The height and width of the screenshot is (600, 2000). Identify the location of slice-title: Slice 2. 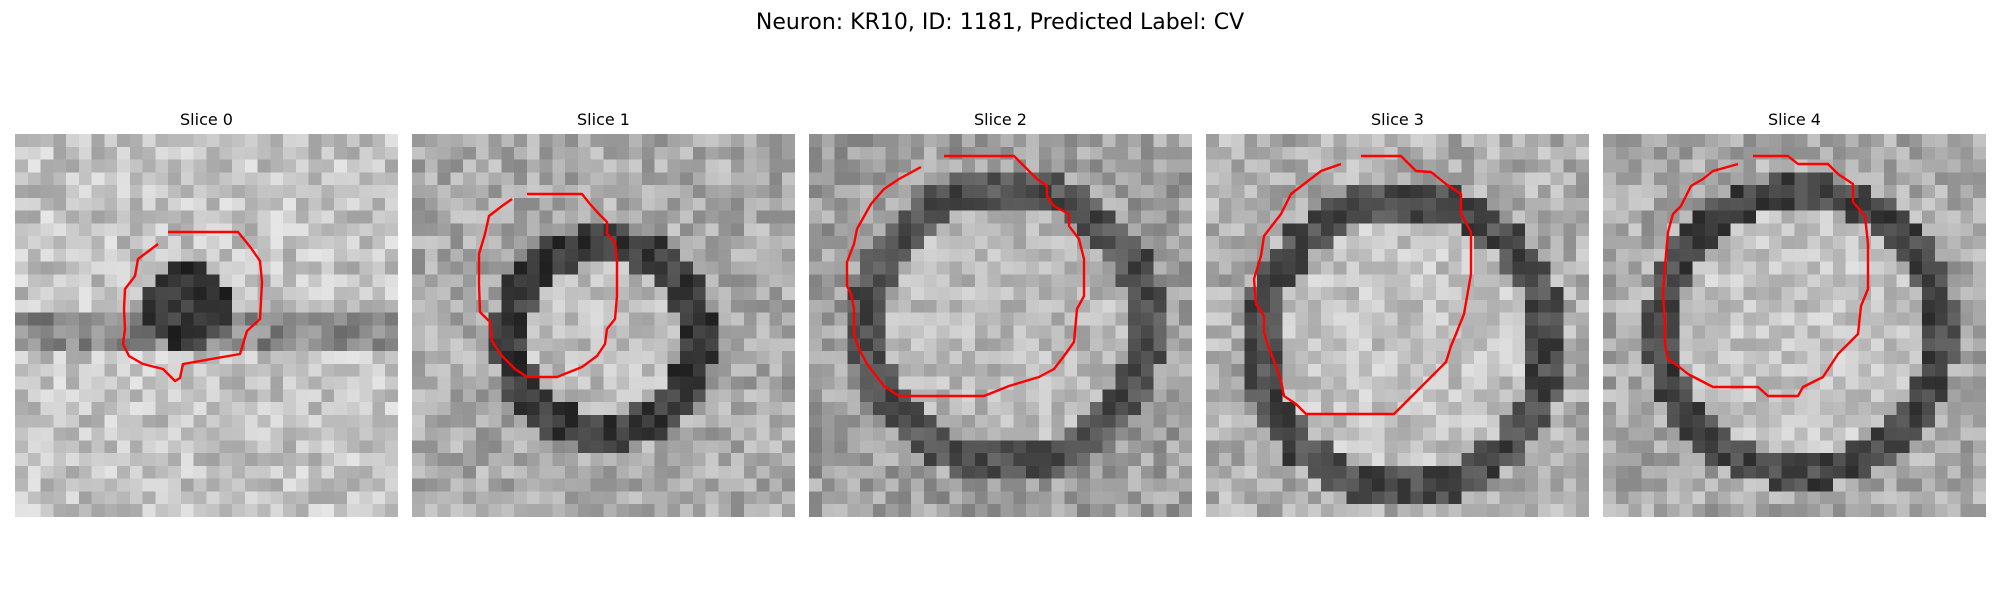
(1000, 119).